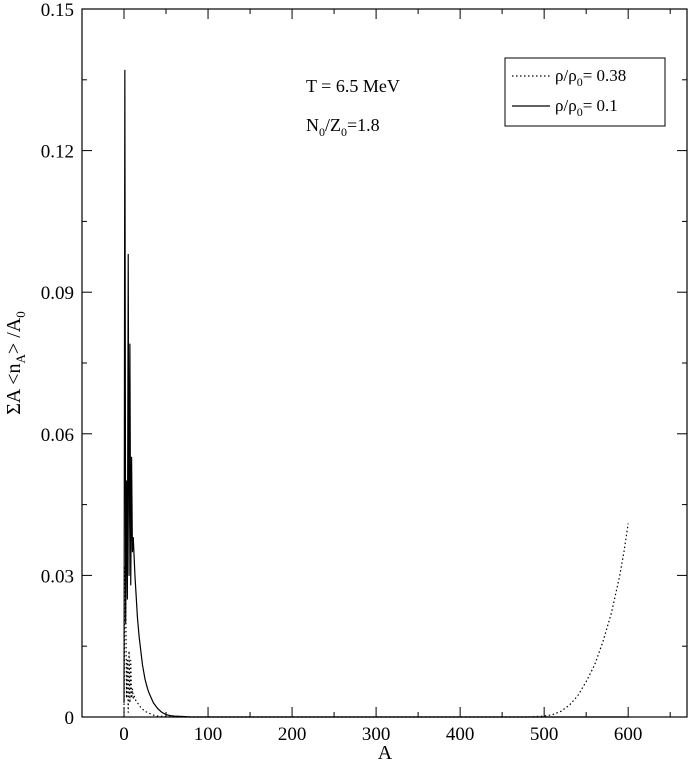  What do you see at coordinates (460, 734) in the screenshot?
I see `x-tick-label: 400` at bounding box center [460, 734].